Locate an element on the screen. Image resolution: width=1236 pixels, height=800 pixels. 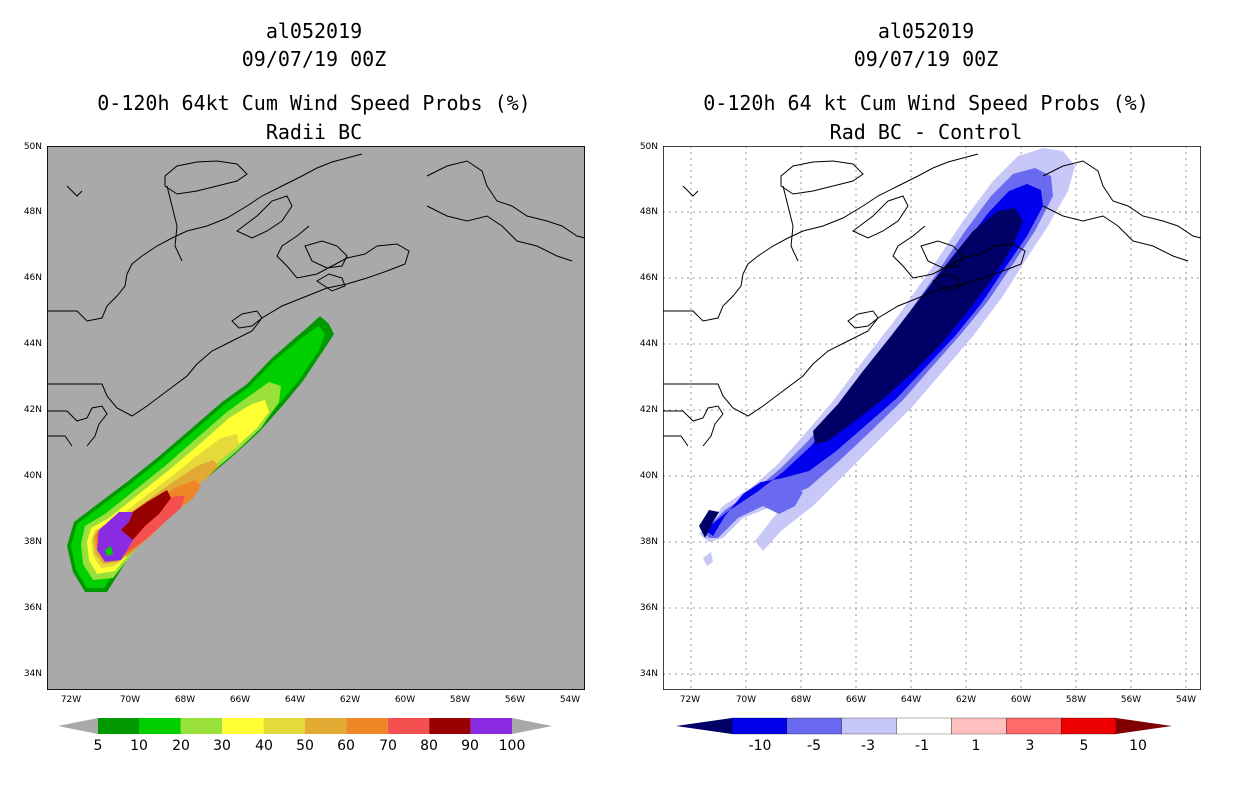
right-title: 0-120h 64 kt Cum Wind Speed Probs (%) is located at coordinates (926, 103).